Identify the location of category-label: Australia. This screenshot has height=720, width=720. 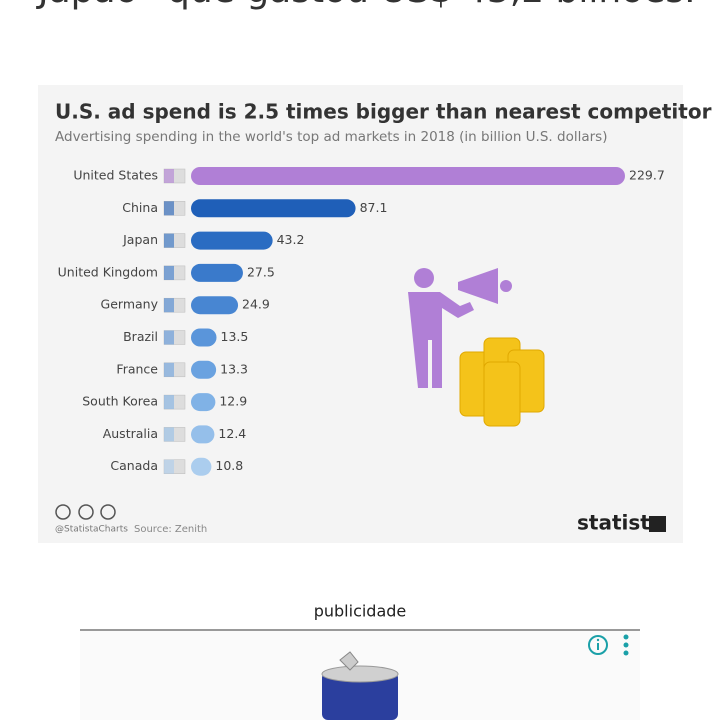
(130, 433).